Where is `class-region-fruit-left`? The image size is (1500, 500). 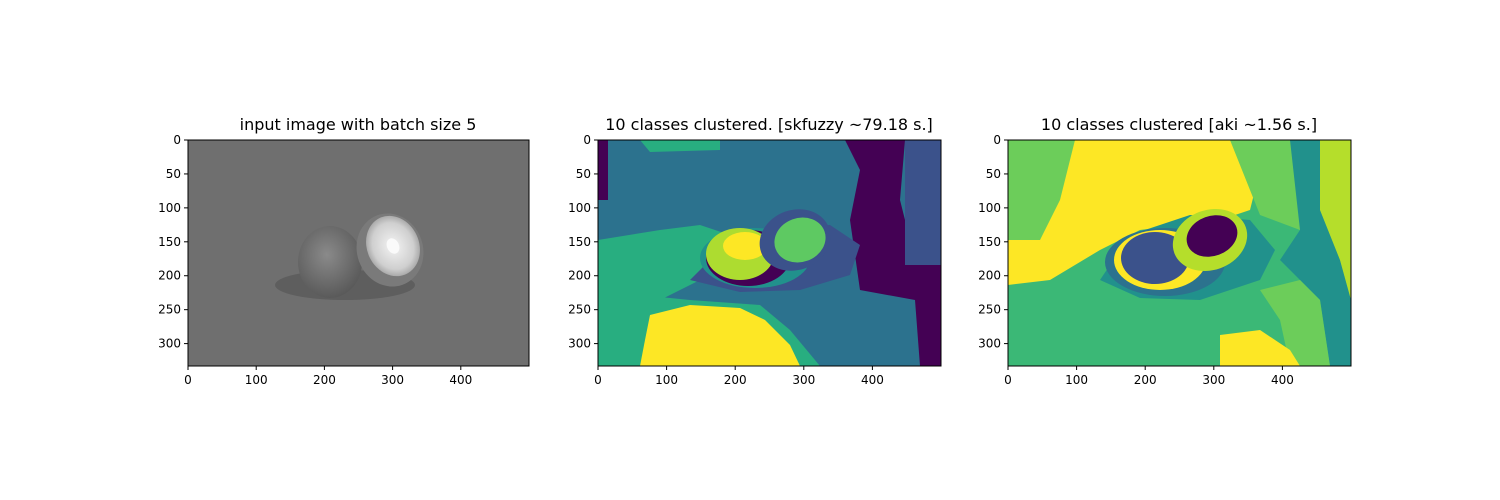
class-region-fruit-left is located at coordinates (1155, 258).